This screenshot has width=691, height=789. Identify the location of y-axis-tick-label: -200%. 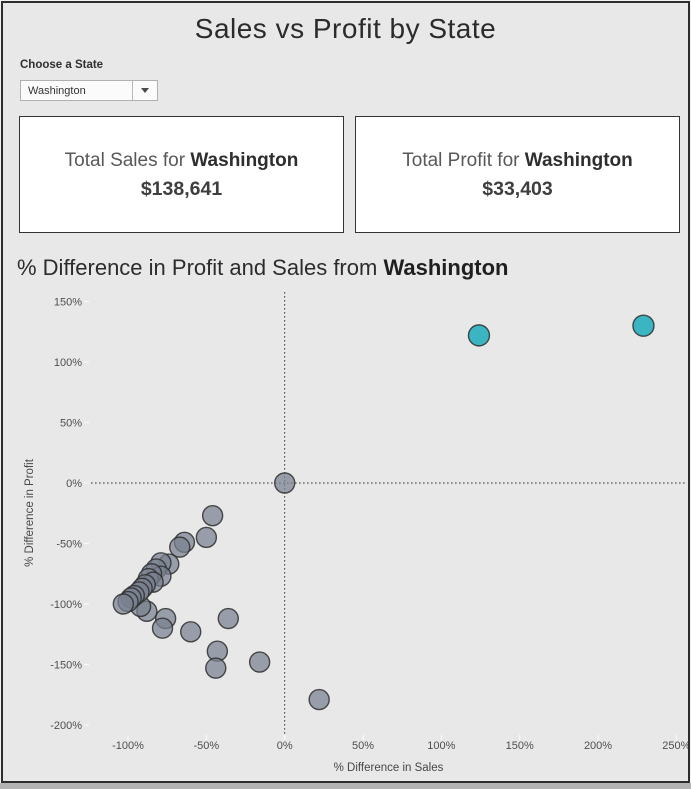
(66, 726).